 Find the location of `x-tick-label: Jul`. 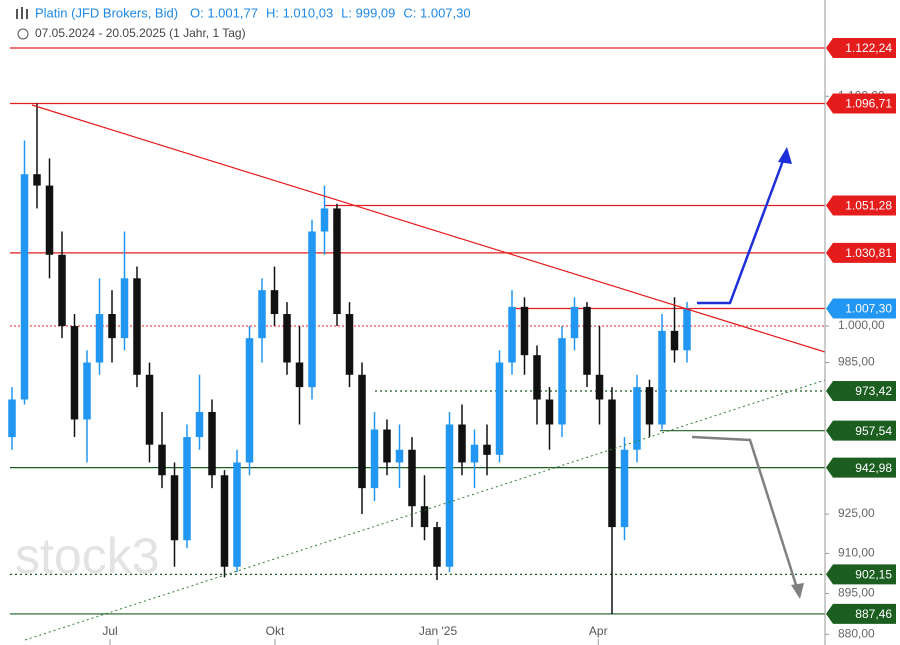

x-tick-label: Jul is located at coordinates (109, 631).